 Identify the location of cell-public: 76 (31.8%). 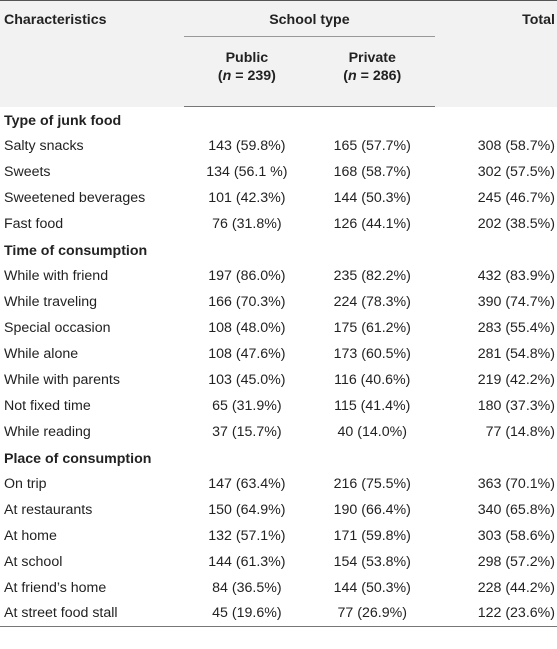
(247, 223).